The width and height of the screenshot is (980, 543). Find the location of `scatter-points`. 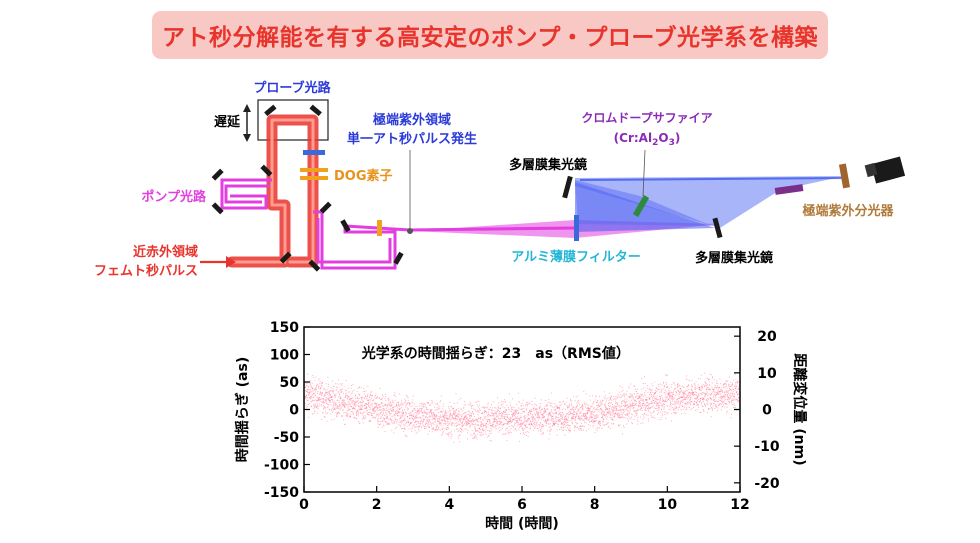

scatter-points is located at coordinates (522, 407).